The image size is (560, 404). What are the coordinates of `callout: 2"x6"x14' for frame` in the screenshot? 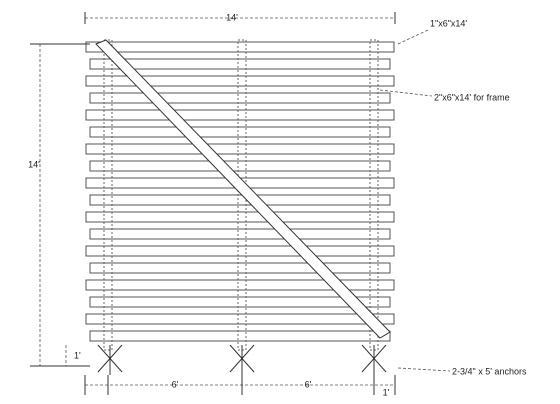 It's located at (472, 97).